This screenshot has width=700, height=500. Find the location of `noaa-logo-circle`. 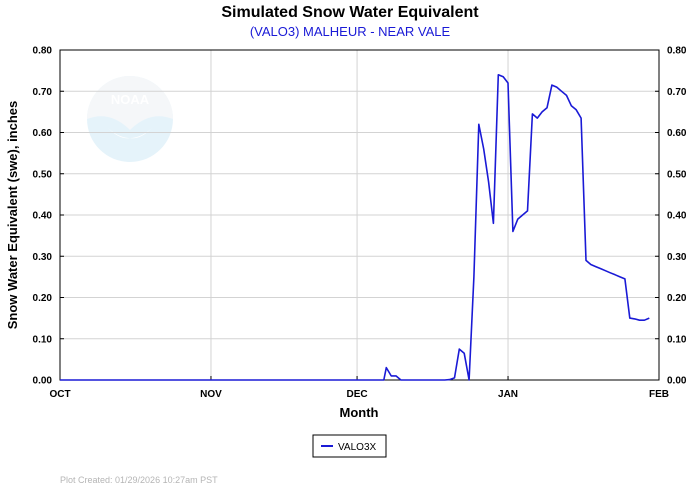

noaa-logo-circle is located at coordinates (130, 119).